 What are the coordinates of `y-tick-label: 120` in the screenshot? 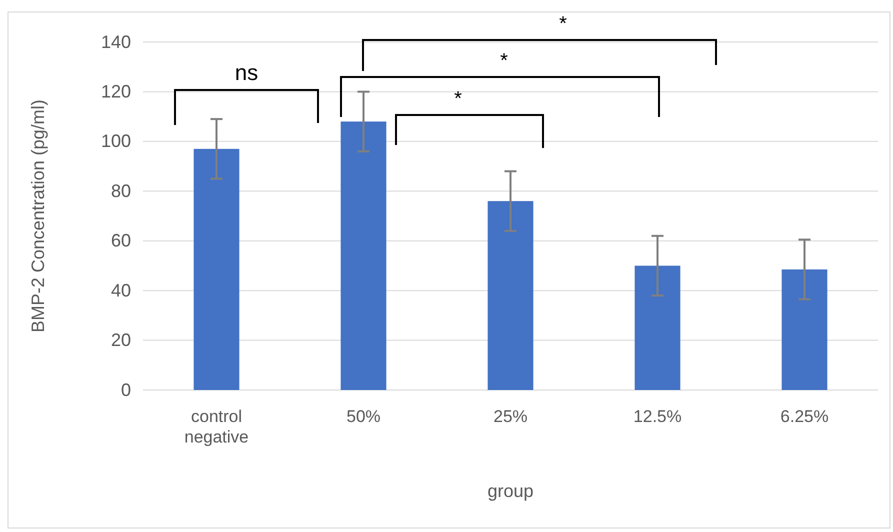 It's located at (115, 91).